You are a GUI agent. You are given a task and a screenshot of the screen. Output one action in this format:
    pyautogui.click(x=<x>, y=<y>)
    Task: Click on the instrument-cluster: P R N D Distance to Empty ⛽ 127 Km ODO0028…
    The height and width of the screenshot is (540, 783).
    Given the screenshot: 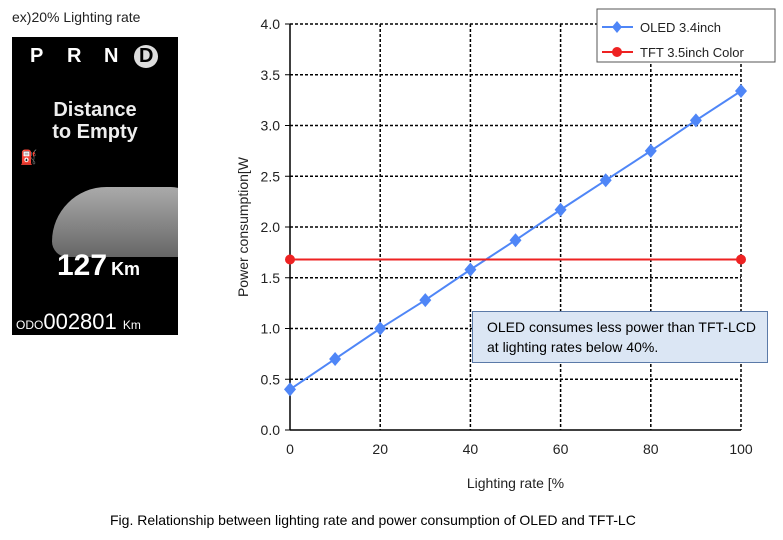 What is the action you would take?
    pyautogui.click(x=95, y=186)
    